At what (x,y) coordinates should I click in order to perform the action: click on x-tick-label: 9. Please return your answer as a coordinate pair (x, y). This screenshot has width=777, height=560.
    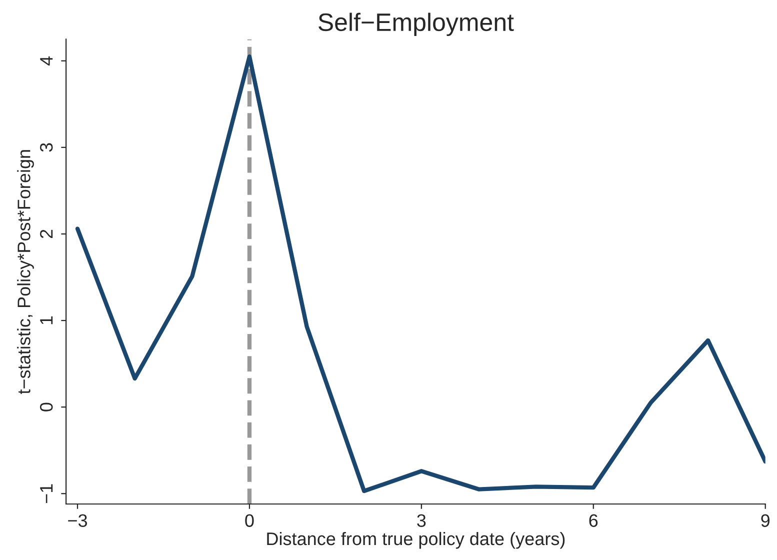
    Looking at the image, I should click on (765, 520).